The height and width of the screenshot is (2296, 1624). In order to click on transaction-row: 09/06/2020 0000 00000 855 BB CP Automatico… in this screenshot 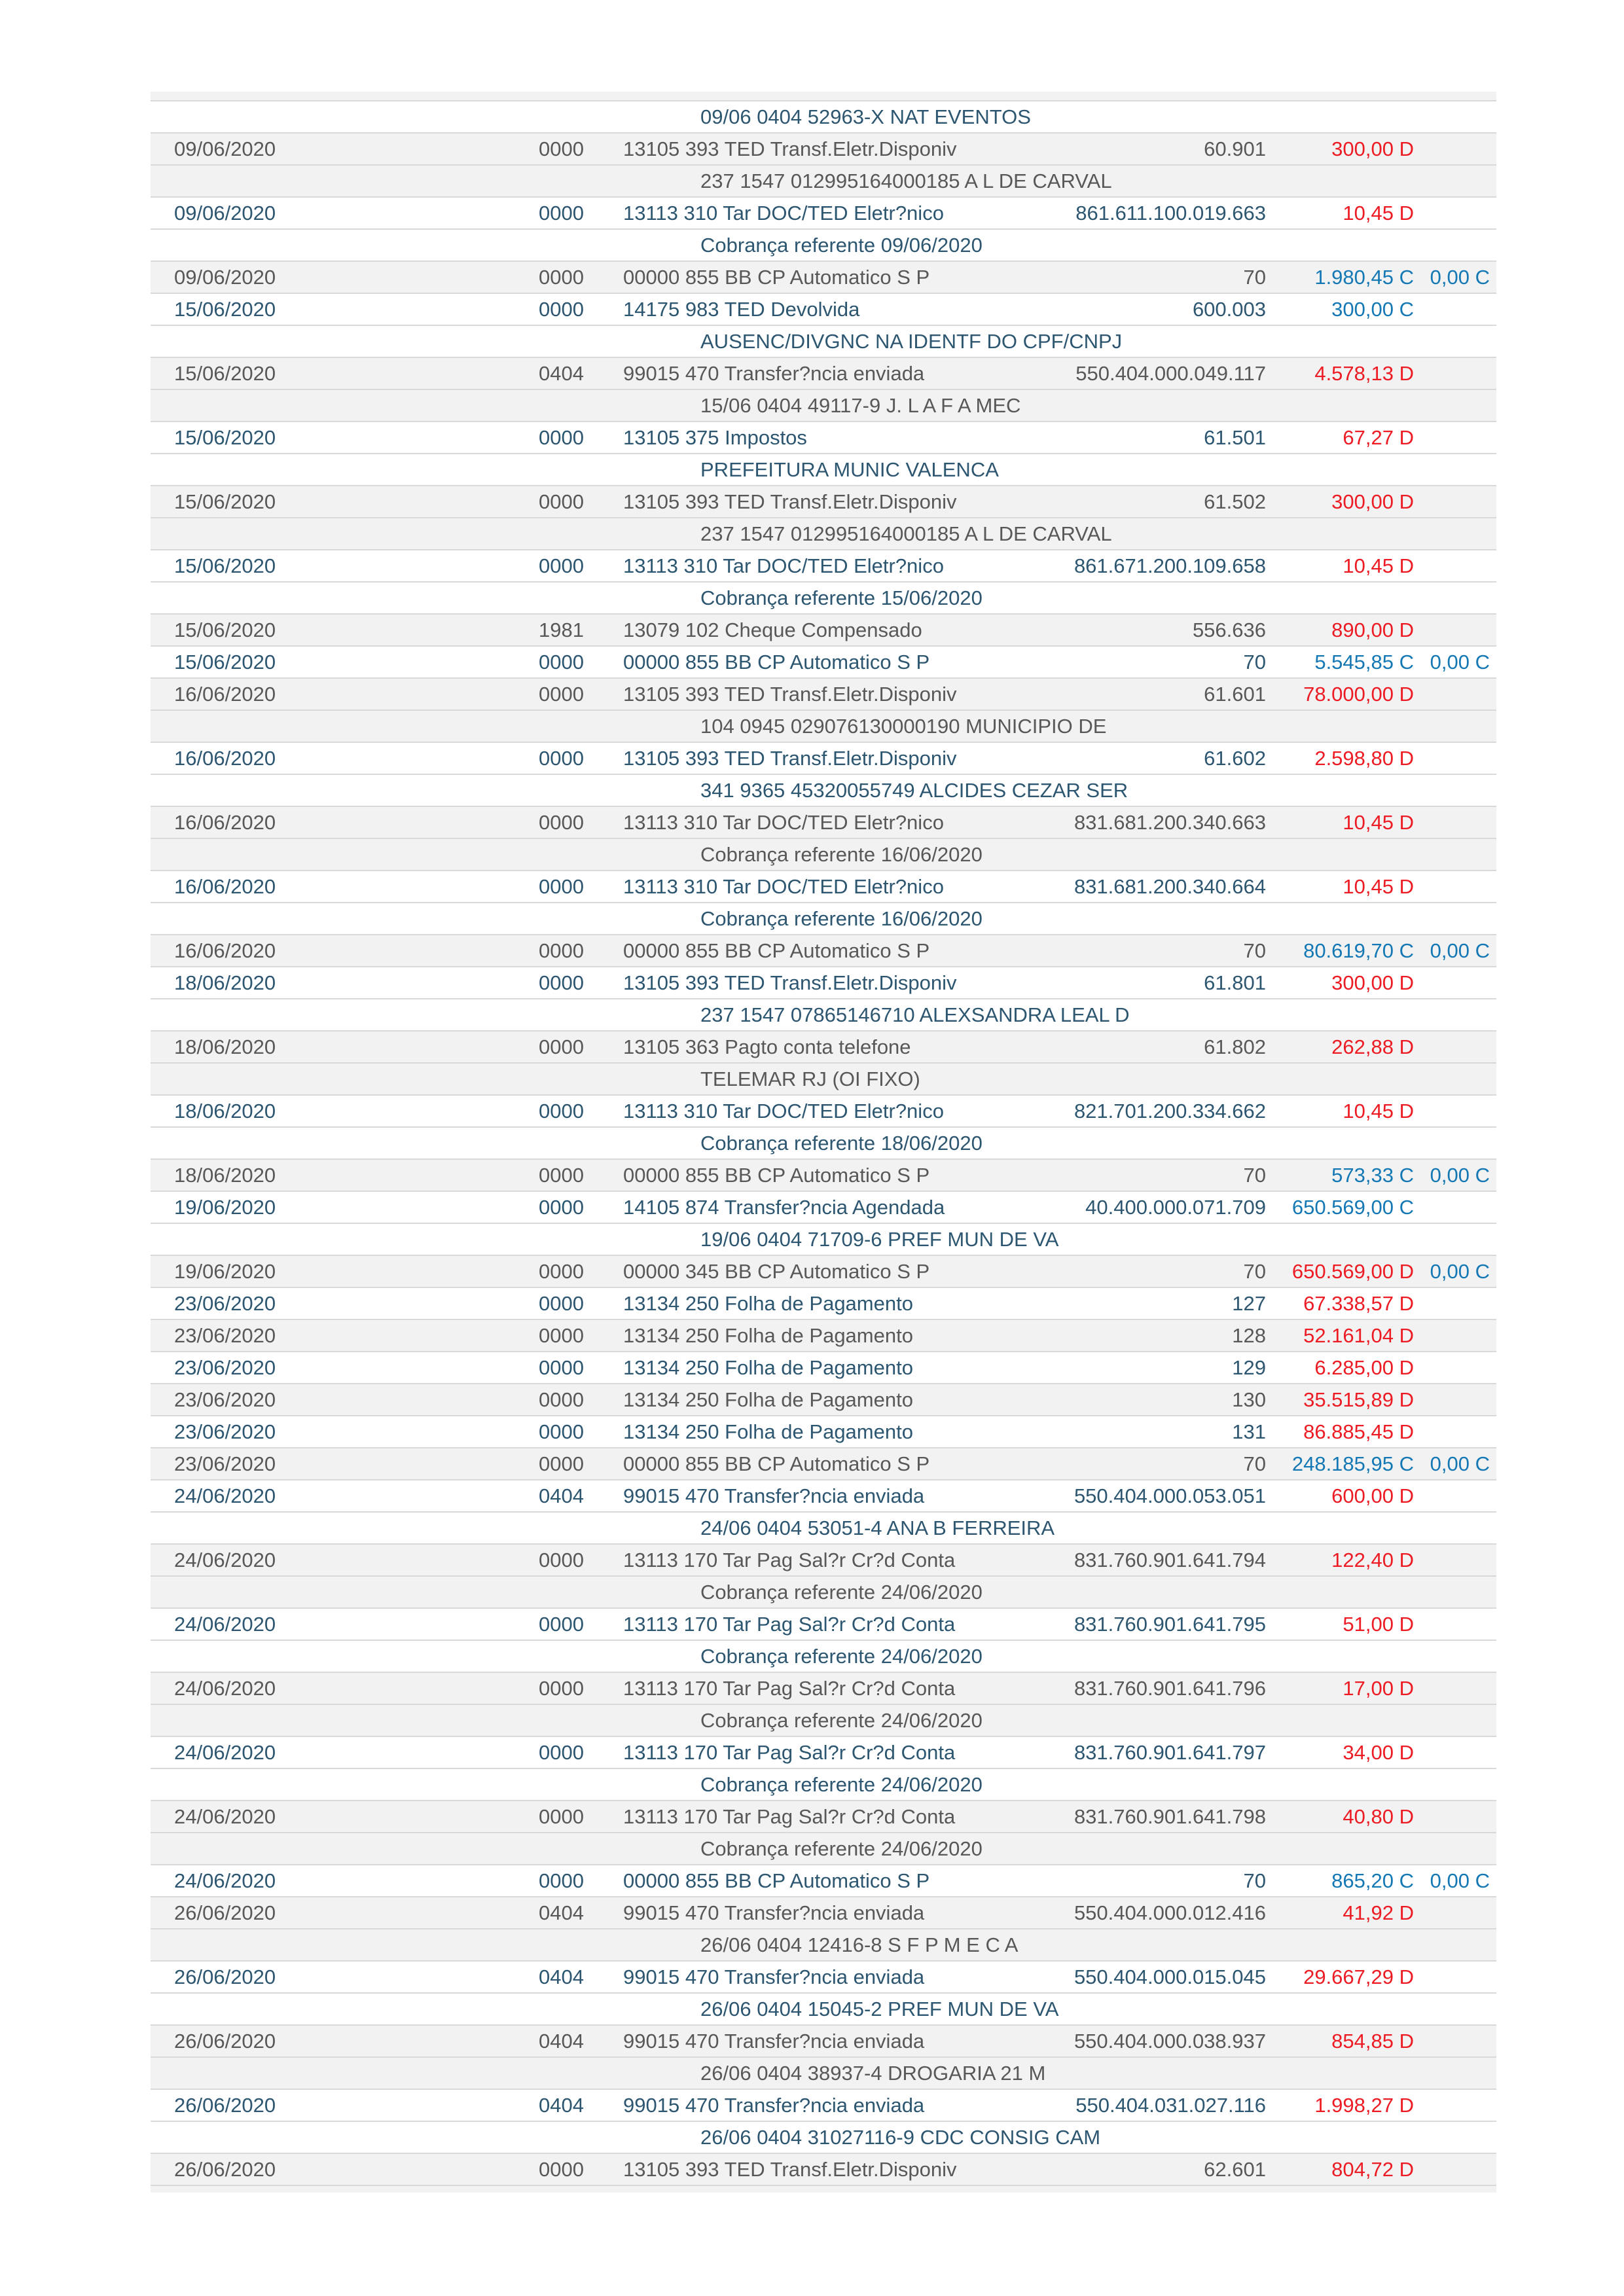, I will do `click(823, 278)`.